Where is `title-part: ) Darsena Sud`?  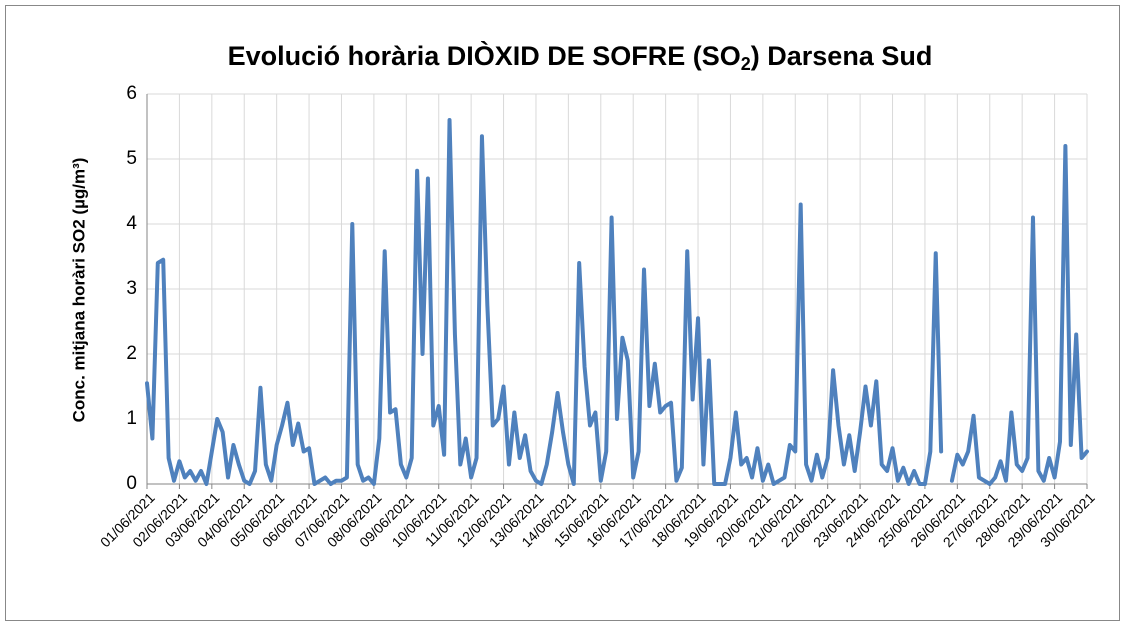
title-part: ) Darsena Sud is located at coordinates (842, 56).